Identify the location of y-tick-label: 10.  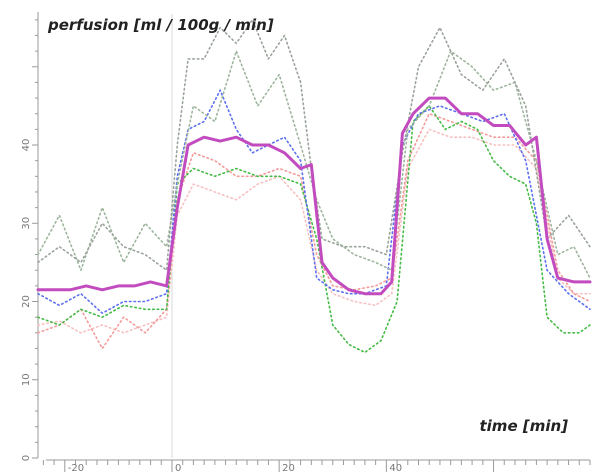
(26, 379).